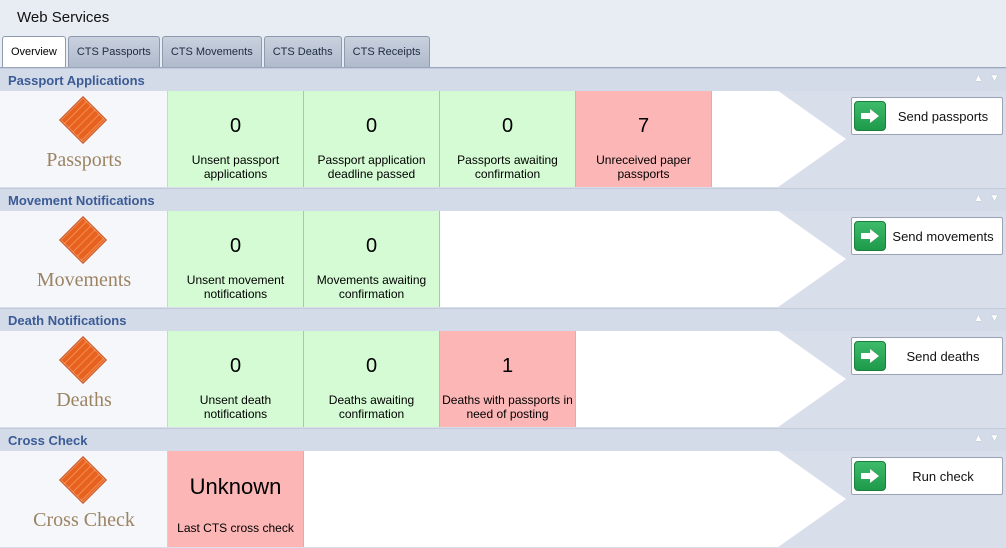  Describe the element at coordinates (236, 259) in the screenshot. I see `stat-cell-unsent-movement-notifications: 0 Unsent movement notifications` at that location.